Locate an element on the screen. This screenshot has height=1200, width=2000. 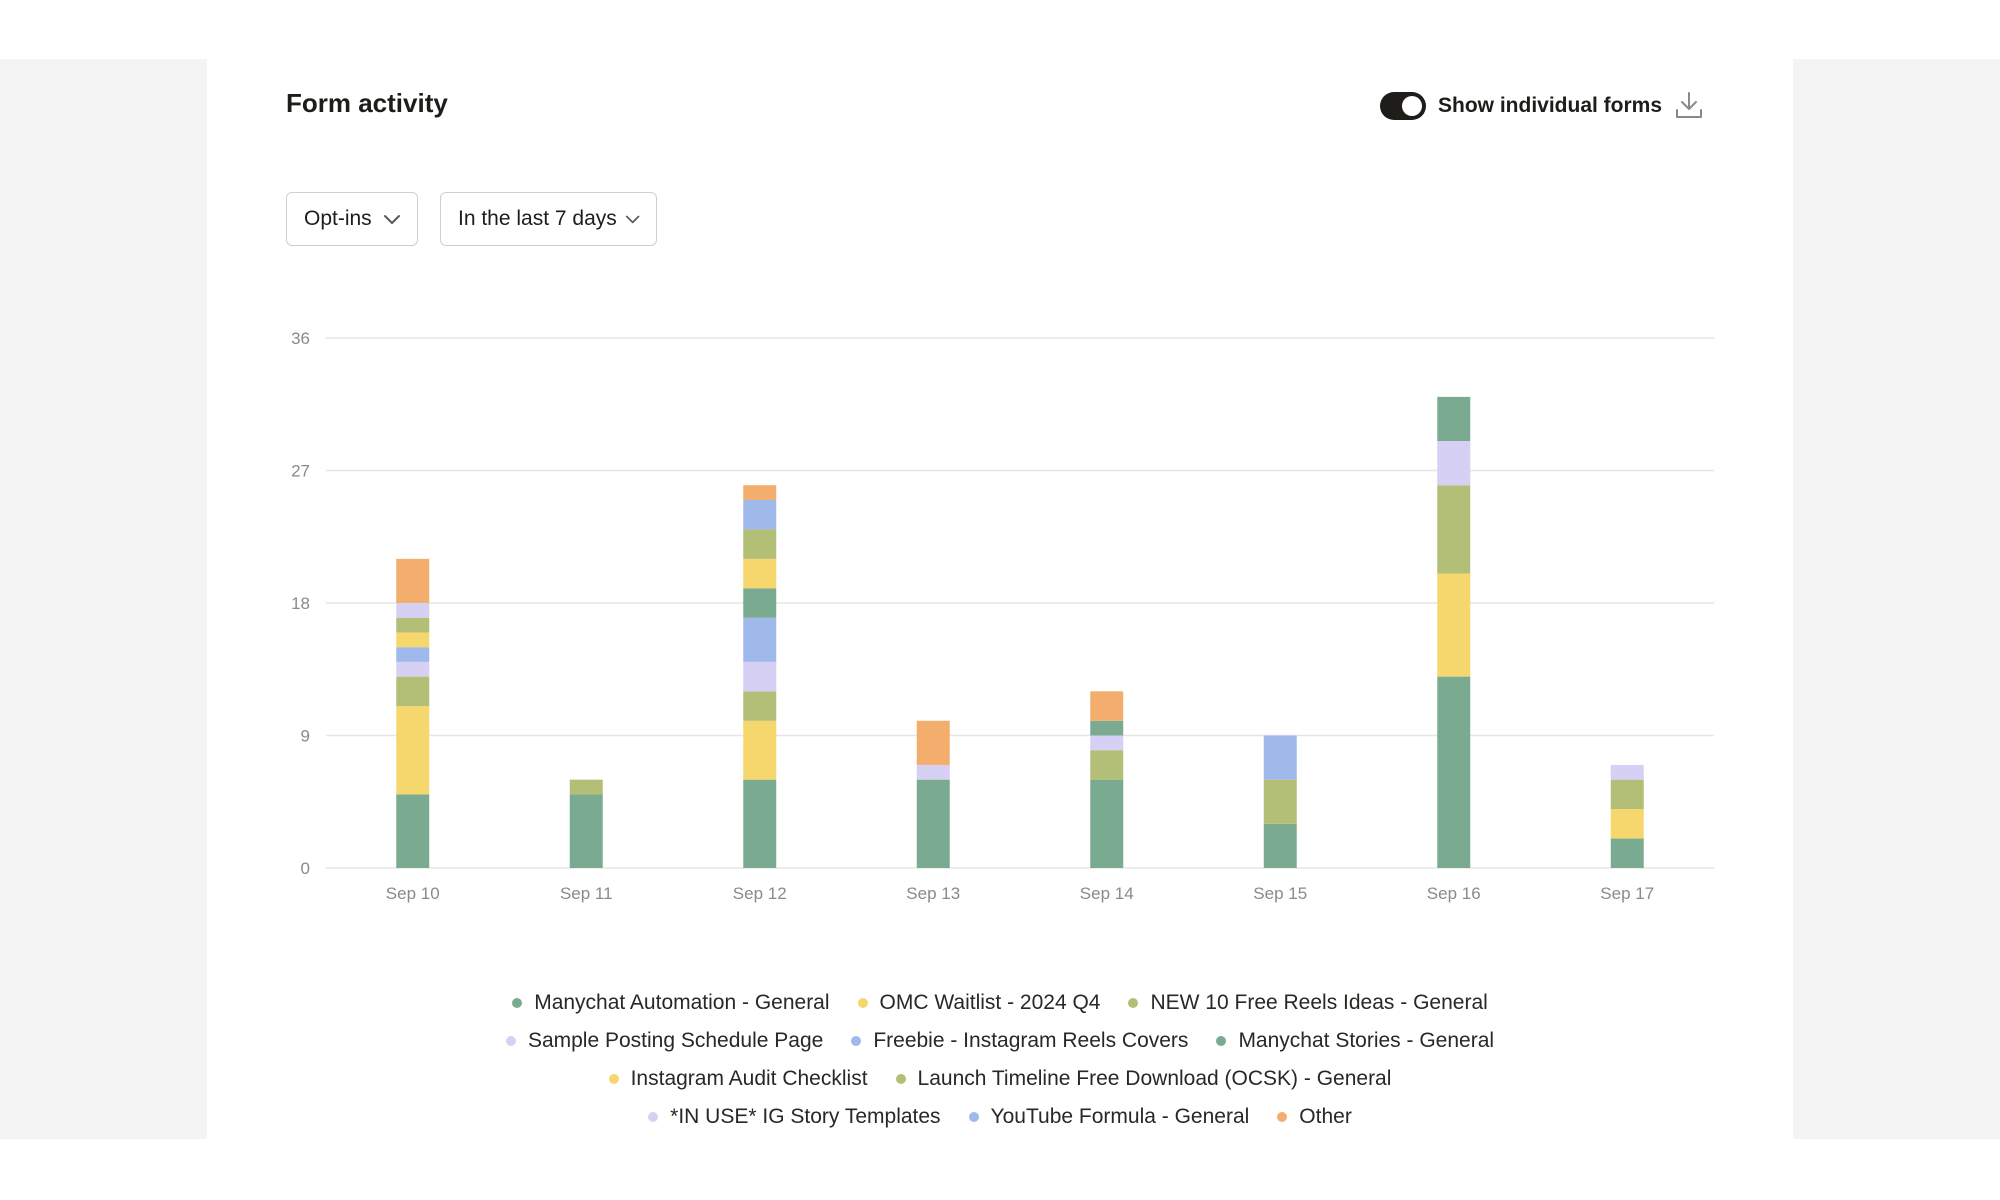
legend-item: Other is located at coordinates (1314, 1117).